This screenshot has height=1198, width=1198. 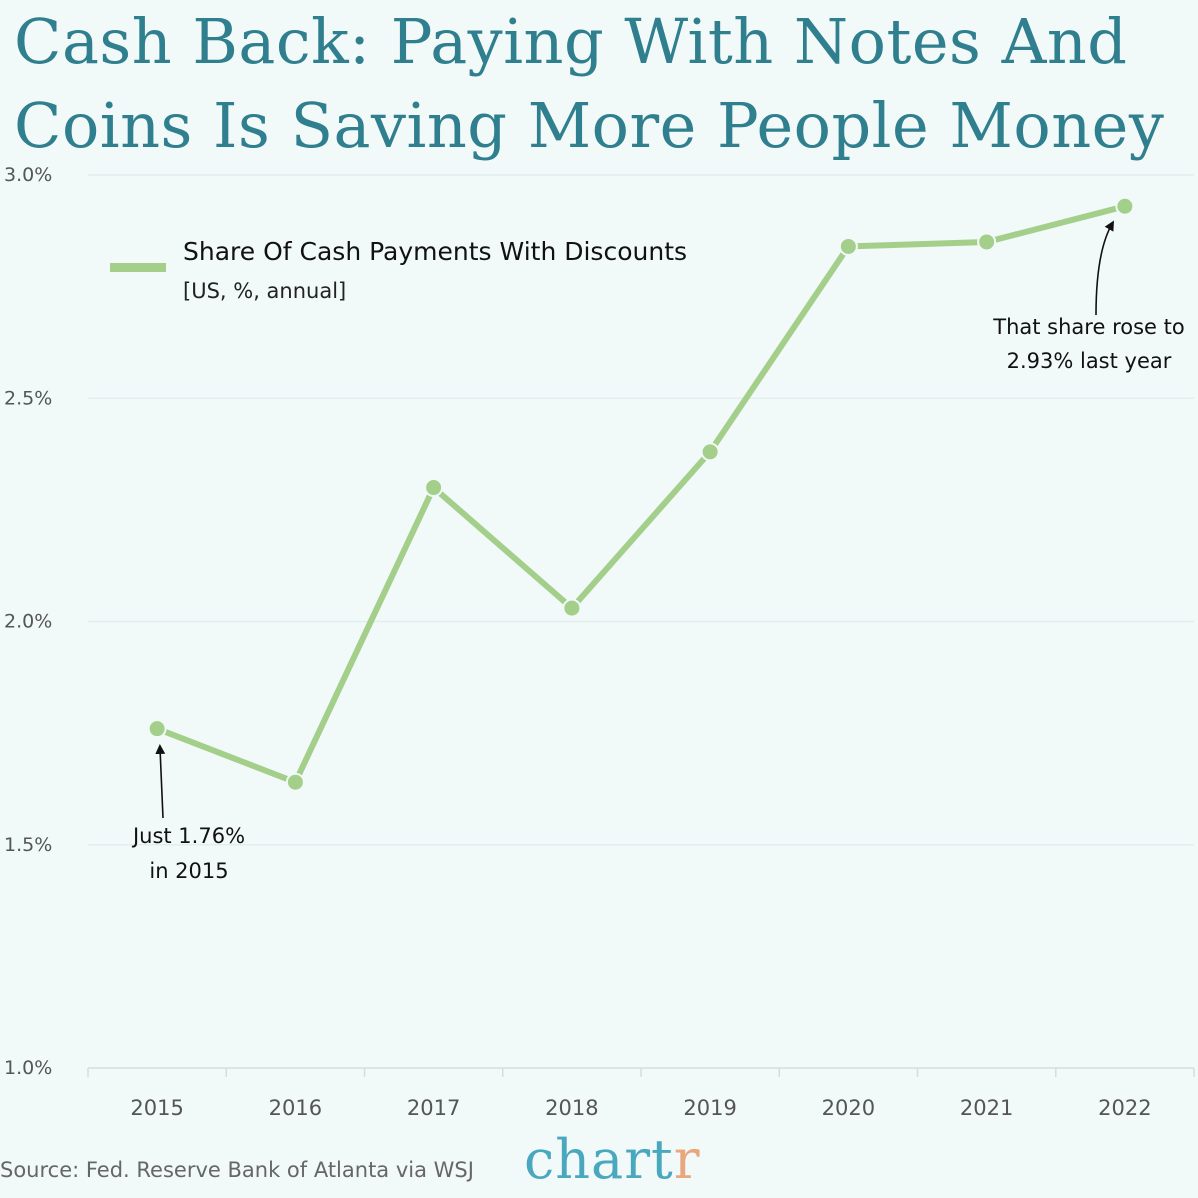 What do you see at coordinates (571, 41) in the screenshot?
I see `chart-title-line-1: Cash Back: Paying With Notes And` at bounding box center [571, 41].